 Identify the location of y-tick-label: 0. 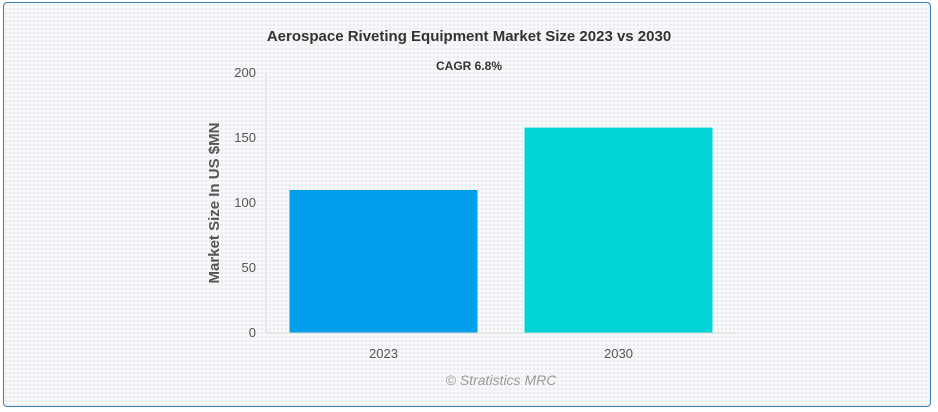
(252, 332).